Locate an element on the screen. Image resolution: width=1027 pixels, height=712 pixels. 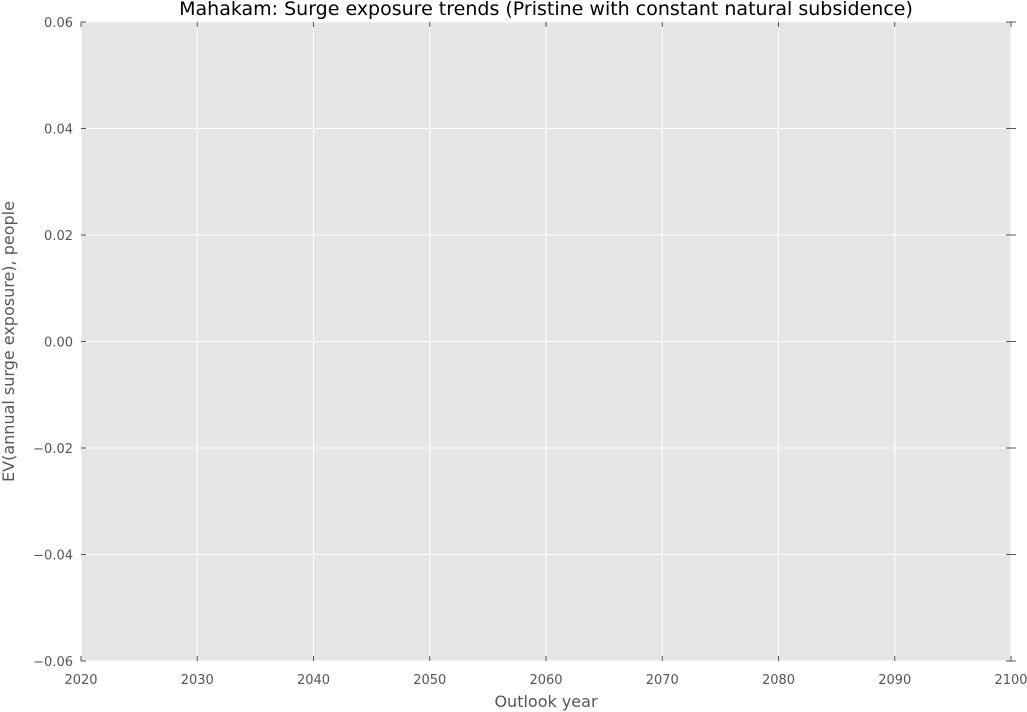
y-tick-label: 0.06 is located at coordinates (58, 23).